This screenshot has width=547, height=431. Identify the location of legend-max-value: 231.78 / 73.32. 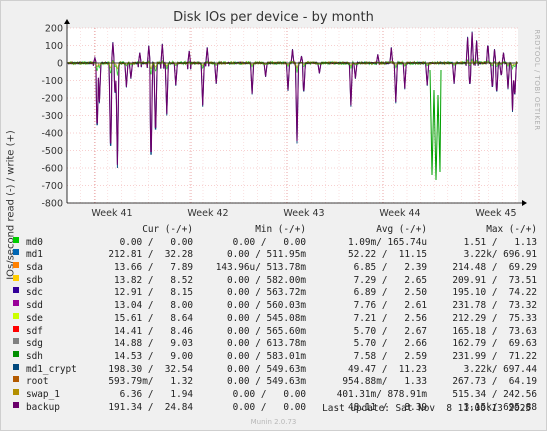
(494, 306).